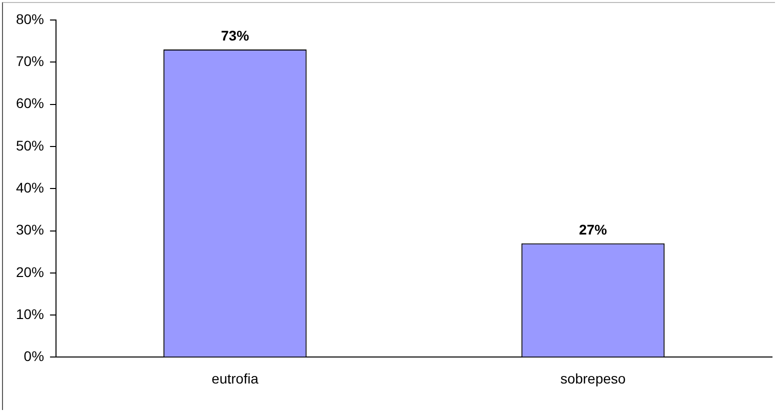  I want to click on data-label: 27%, so click(593, 229).